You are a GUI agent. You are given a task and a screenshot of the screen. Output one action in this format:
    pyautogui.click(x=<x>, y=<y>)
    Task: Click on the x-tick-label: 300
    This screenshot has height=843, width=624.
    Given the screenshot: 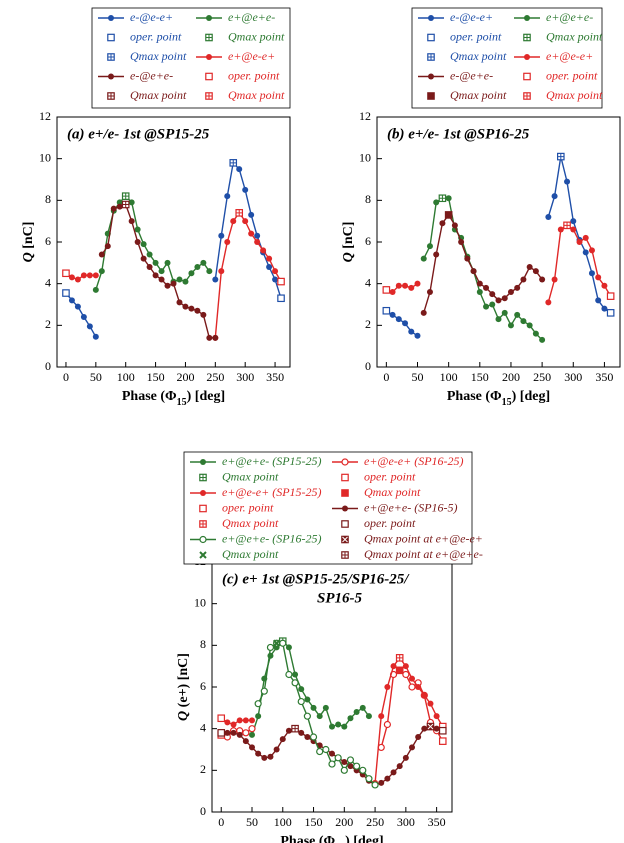 What is the action you would take?
    pyautogui.click(x=573, y=377)
    